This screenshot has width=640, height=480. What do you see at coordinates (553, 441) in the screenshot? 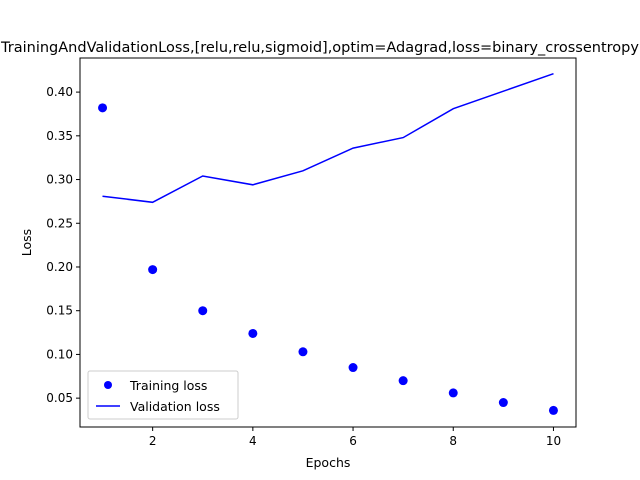
I see `x-tick-label: 10` at bounding box center [553, 441].